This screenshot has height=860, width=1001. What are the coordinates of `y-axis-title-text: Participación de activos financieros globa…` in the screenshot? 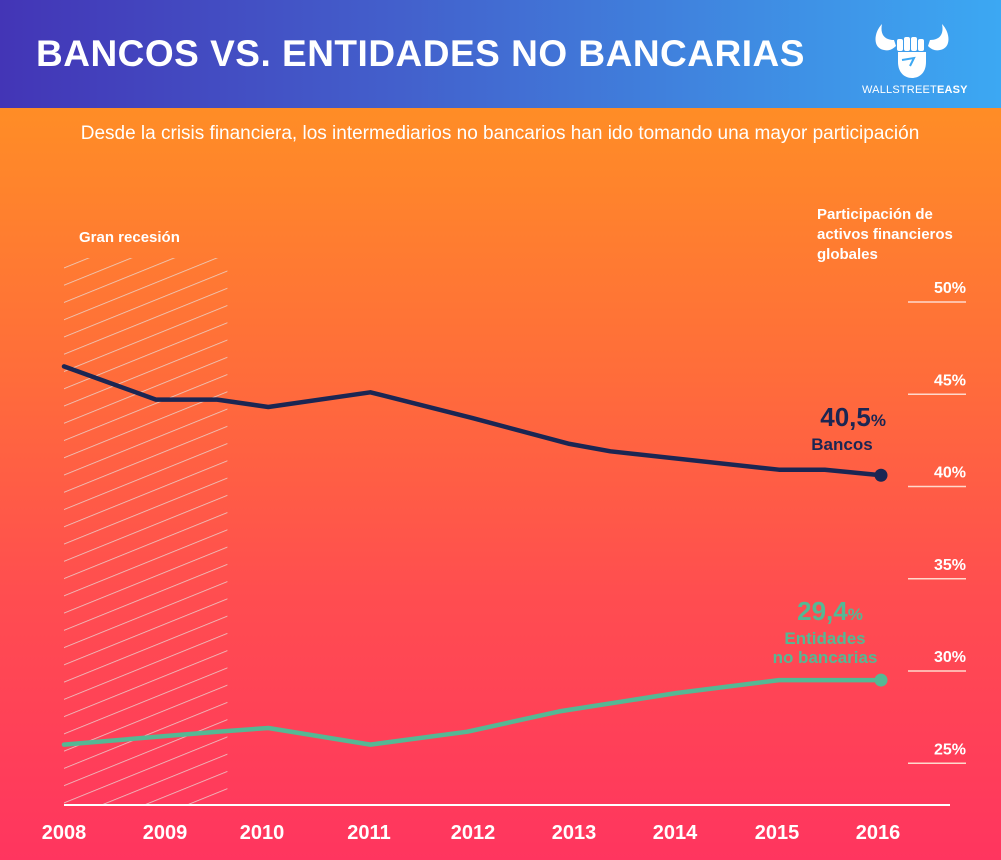 It's located at (885, 234).